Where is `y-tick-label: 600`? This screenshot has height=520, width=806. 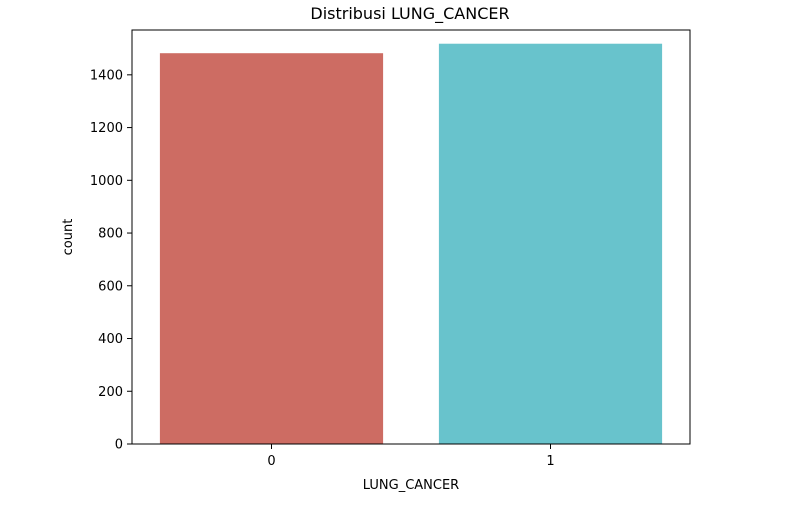
y-tick-label: 600 is located at coordinates (110, 286).